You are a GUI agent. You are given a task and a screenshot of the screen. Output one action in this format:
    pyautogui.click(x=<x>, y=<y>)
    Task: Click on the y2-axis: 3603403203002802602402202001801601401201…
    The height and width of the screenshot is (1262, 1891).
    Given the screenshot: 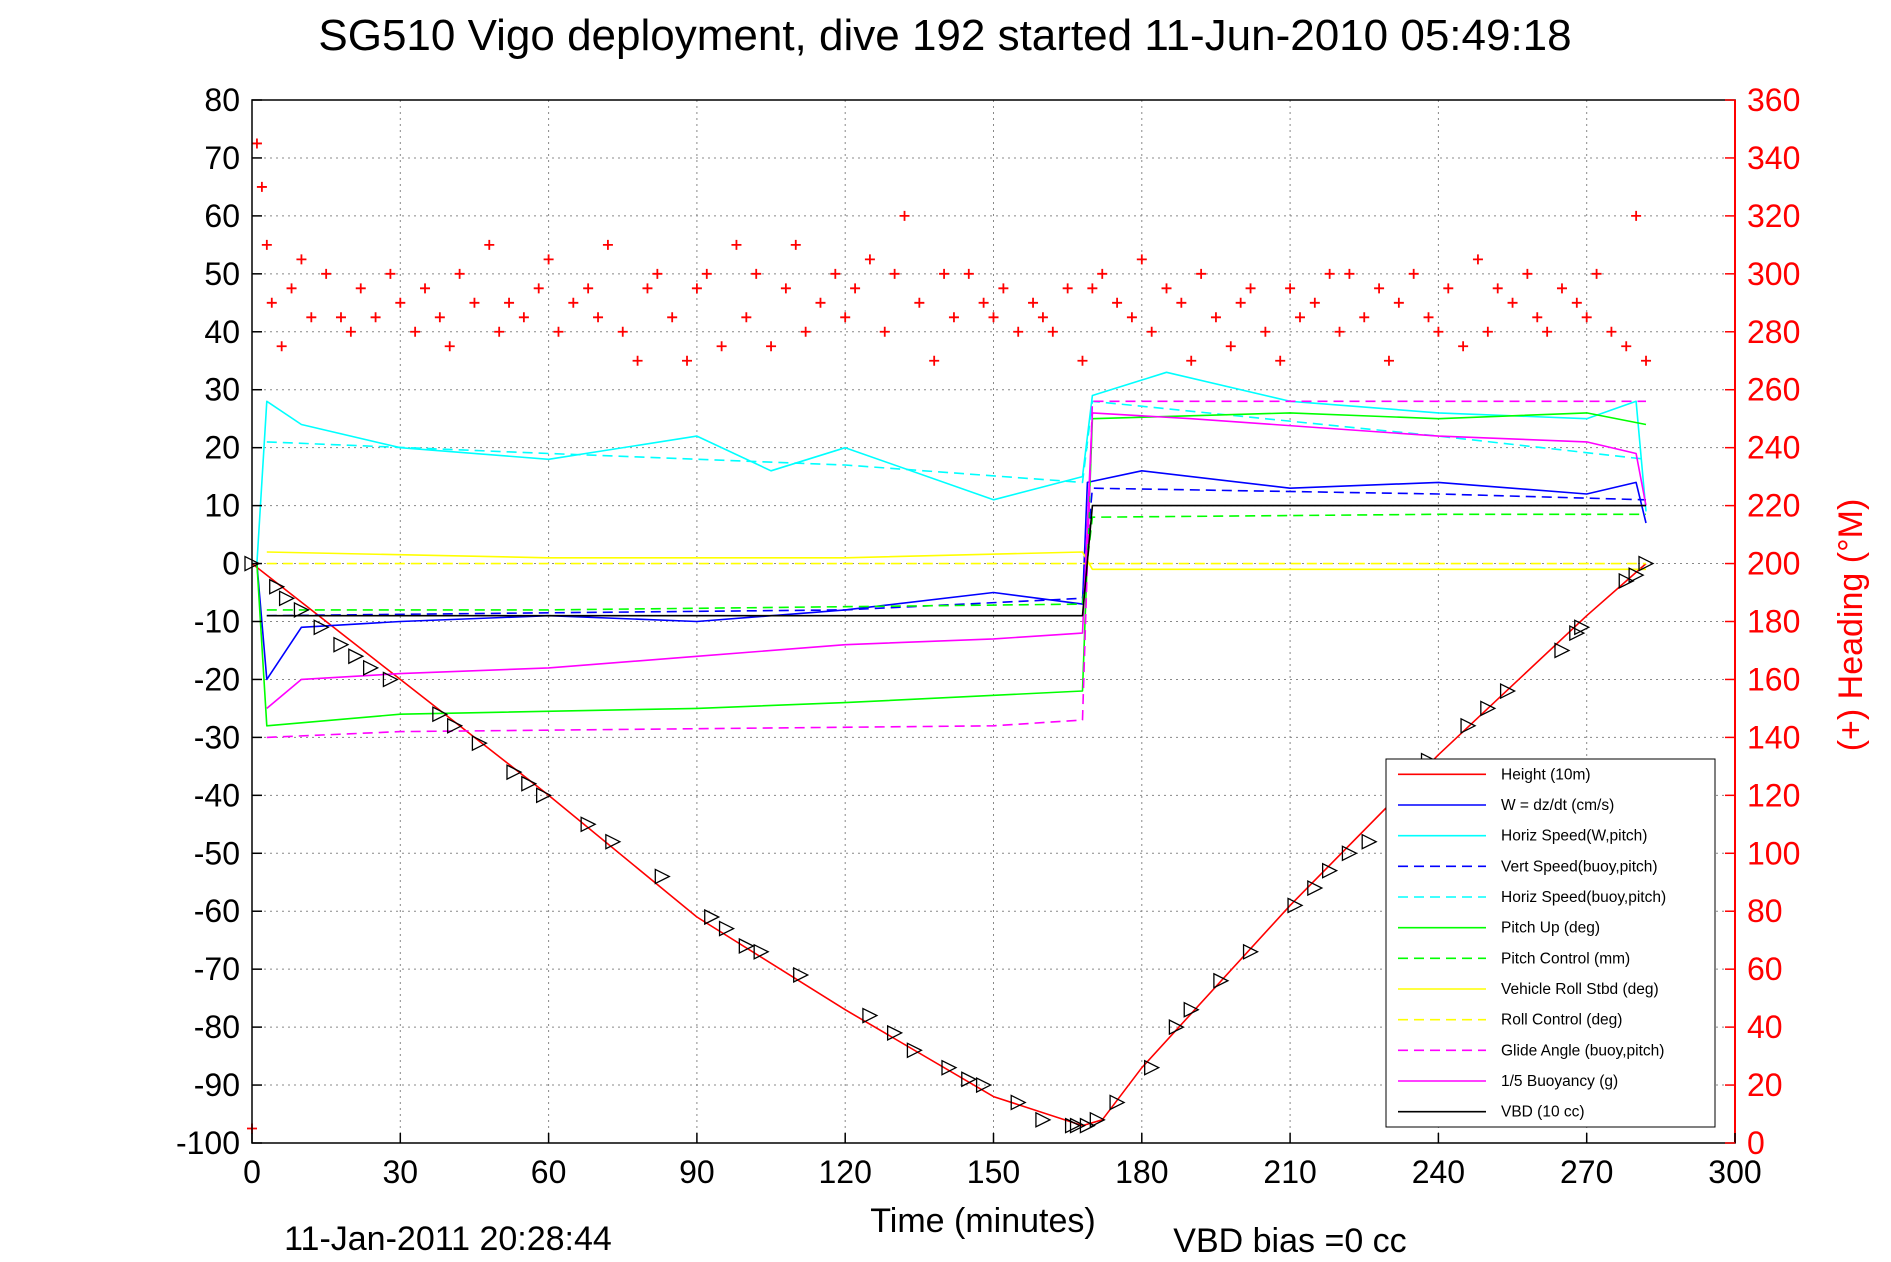 What is the action you would take?
    pyautogui.click(x=1762, y=621)
    